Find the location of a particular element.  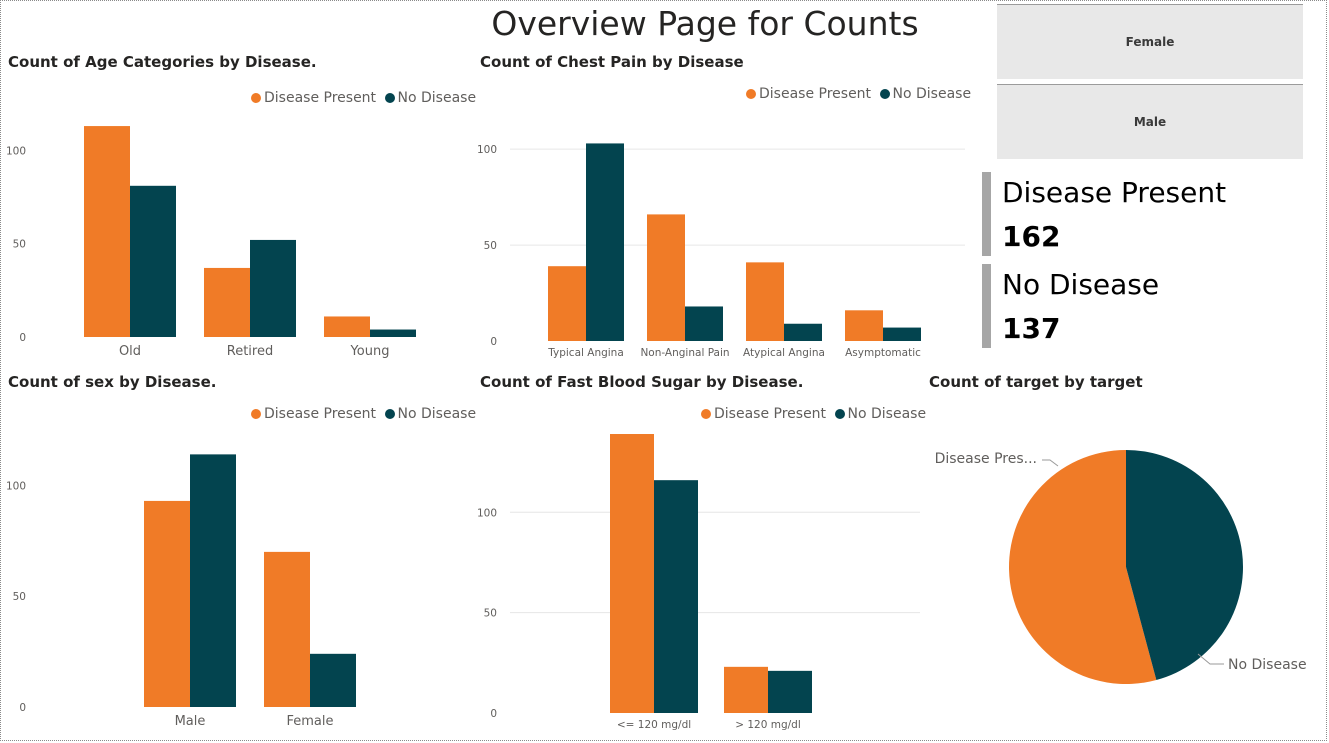

target-pie-slice-no-disease is located at coordinates (1184, 565).